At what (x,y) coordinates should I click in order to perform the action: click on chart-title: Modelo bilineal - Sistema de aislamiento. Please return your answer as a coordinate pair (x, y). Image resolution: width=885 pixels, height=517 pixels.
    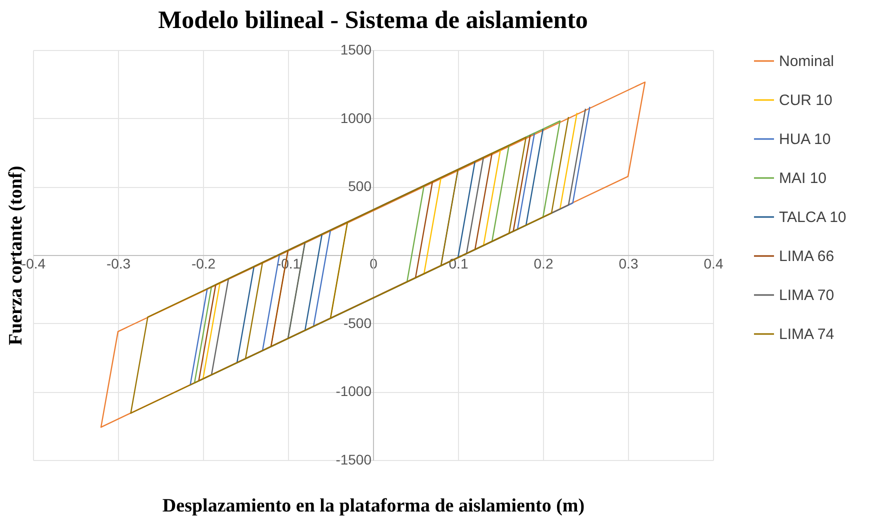
    Looking at the image, I should click on (373, 20).